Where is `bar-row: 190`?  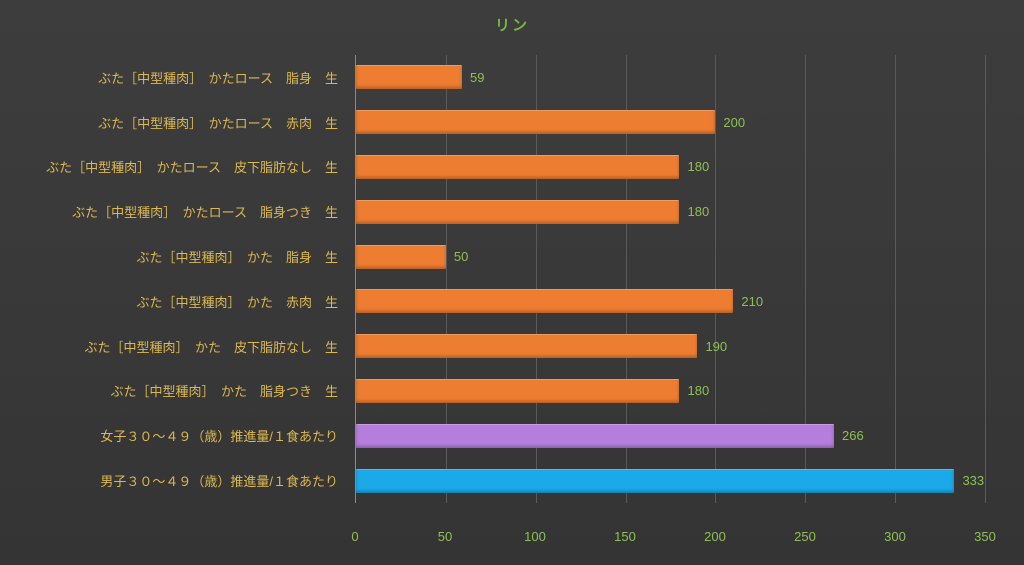 bar-row: 190 is located at coordinates (670, 346).